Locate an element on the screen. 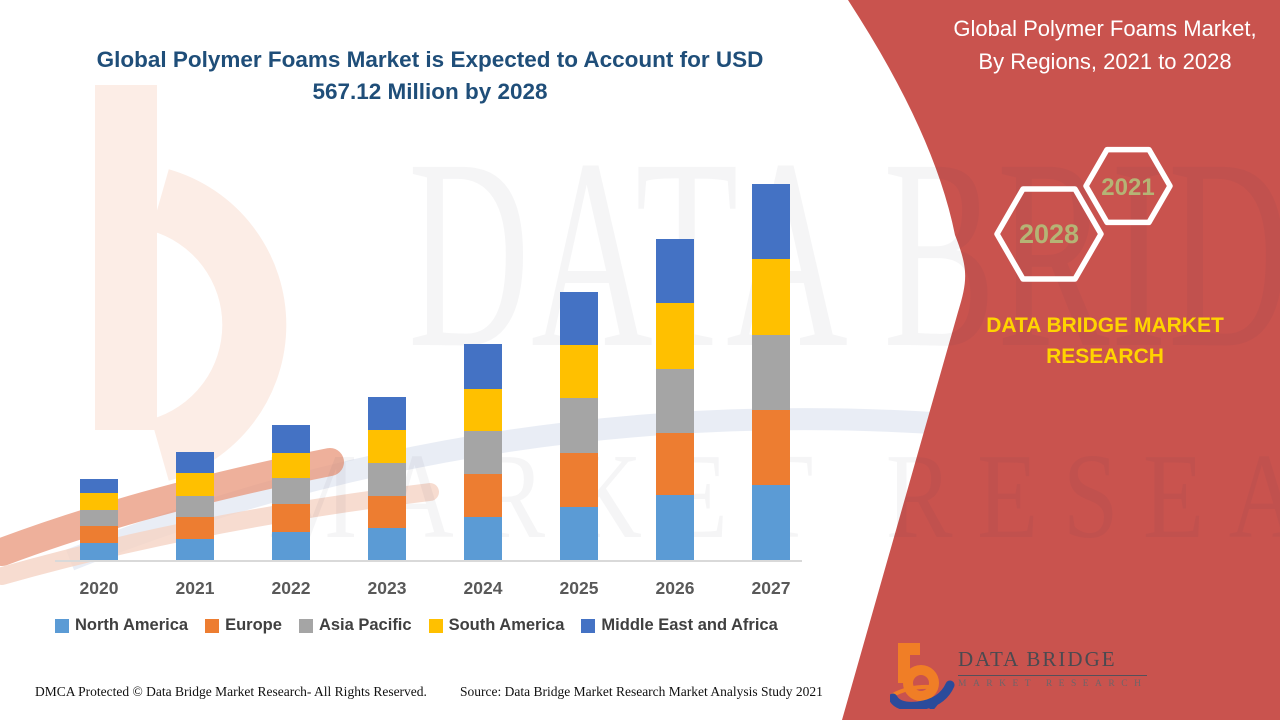 The height and width of the screenshot is (720, 1280). bar-segment-2020-europe is located at coordinates (99, 534).